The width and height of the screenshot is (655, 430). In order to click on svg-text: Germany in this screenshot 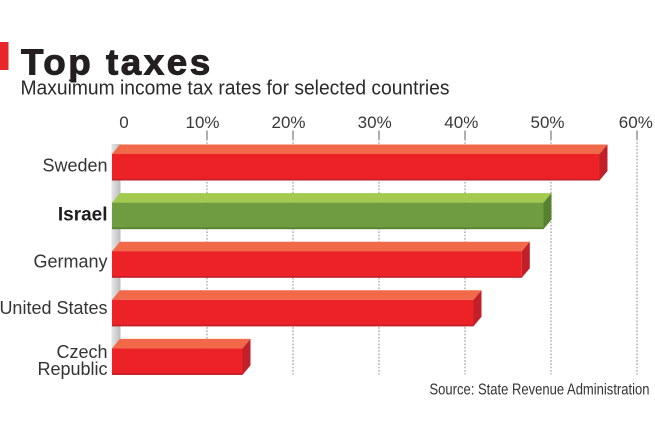, I will do `click(70, 262)`.